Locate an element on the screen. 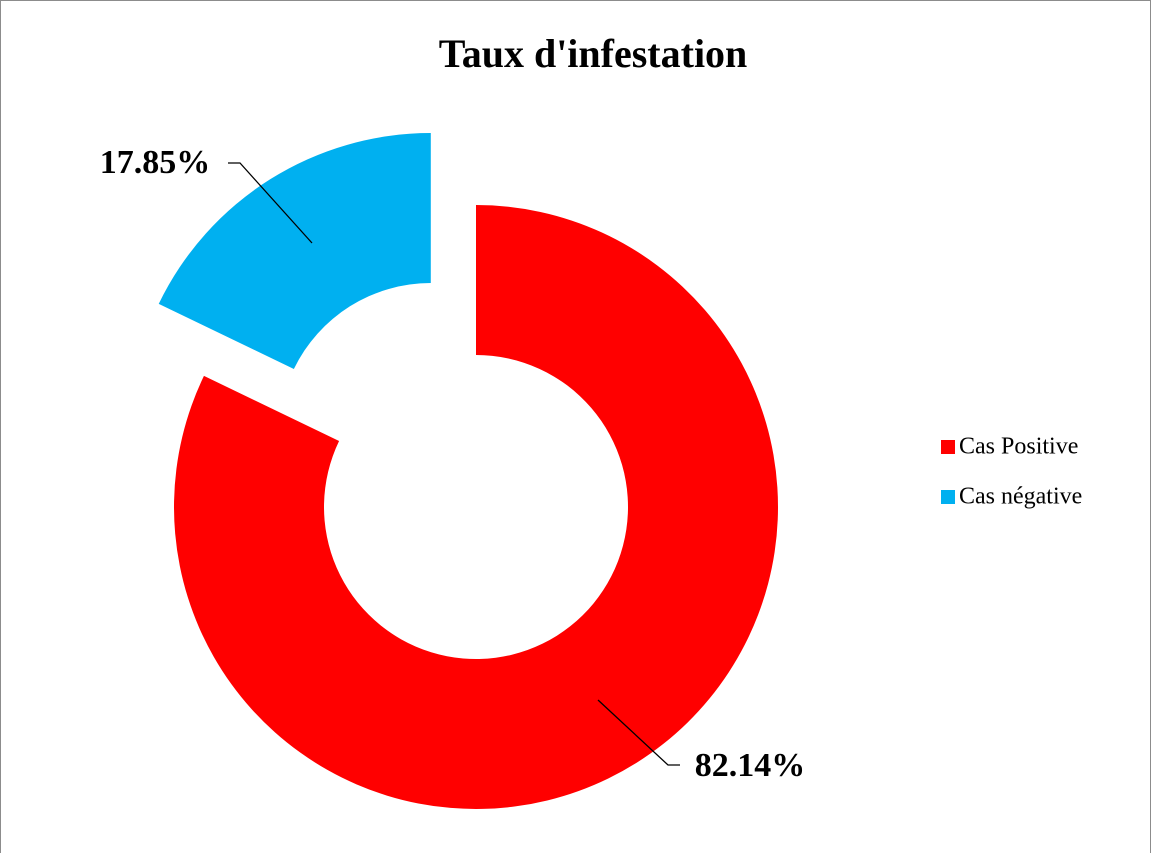  legend-label: Cas négative is located at coordinates (1020, 497).